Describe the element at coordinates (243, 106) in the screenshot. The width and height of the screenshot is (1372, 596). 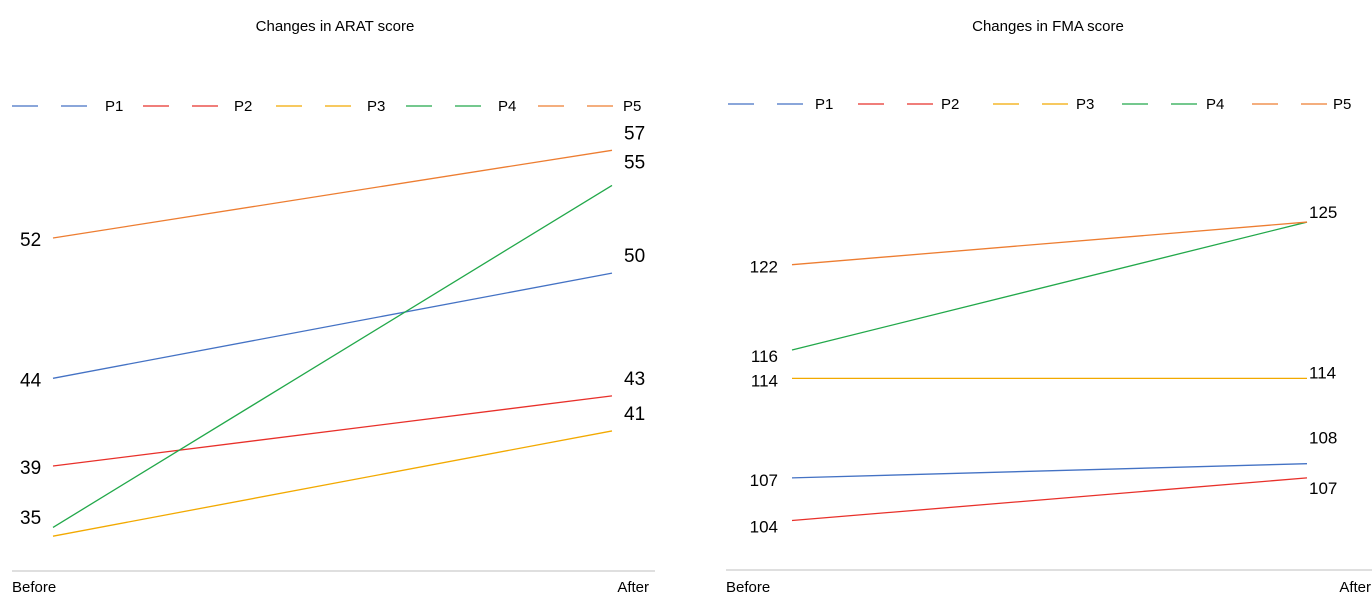
I see `arat-legend-p2-label: P2` at that location.